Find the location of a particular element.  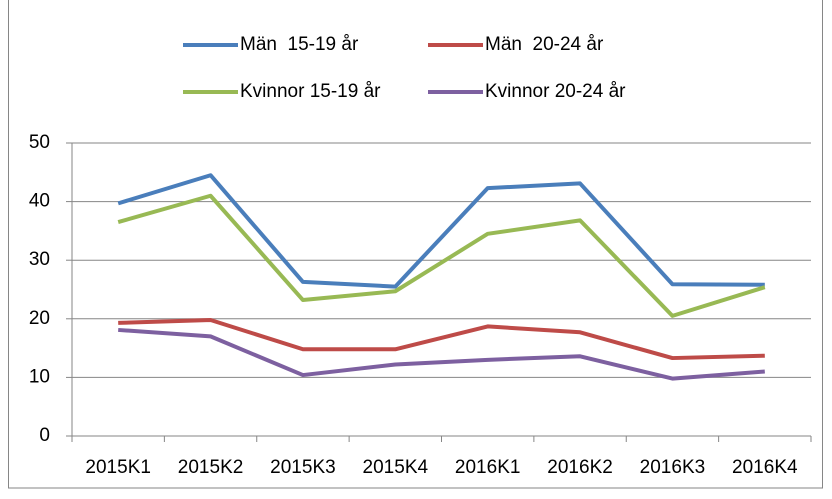

x-tick-label: 2015K4 is located at coordinates (396, 467).